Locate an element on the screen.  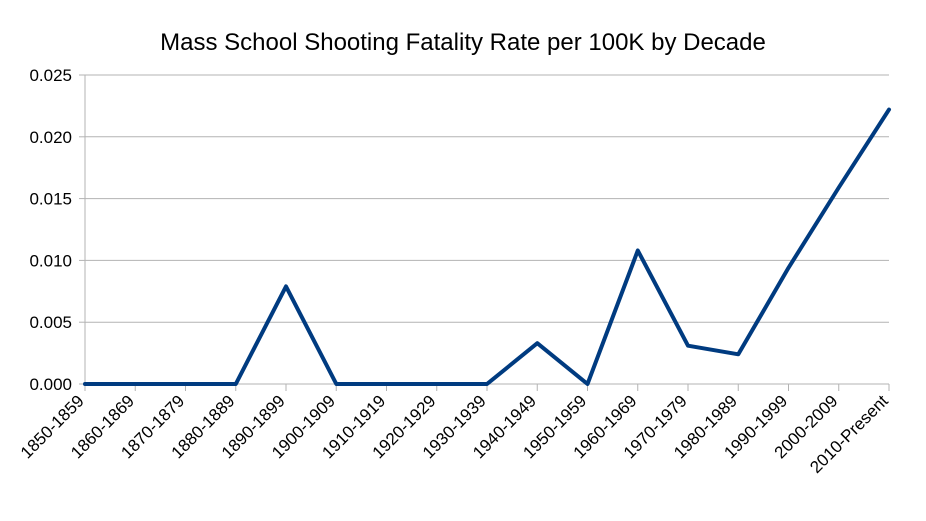
y-tick-label: 0.020 is located at coordinates (50, 137).